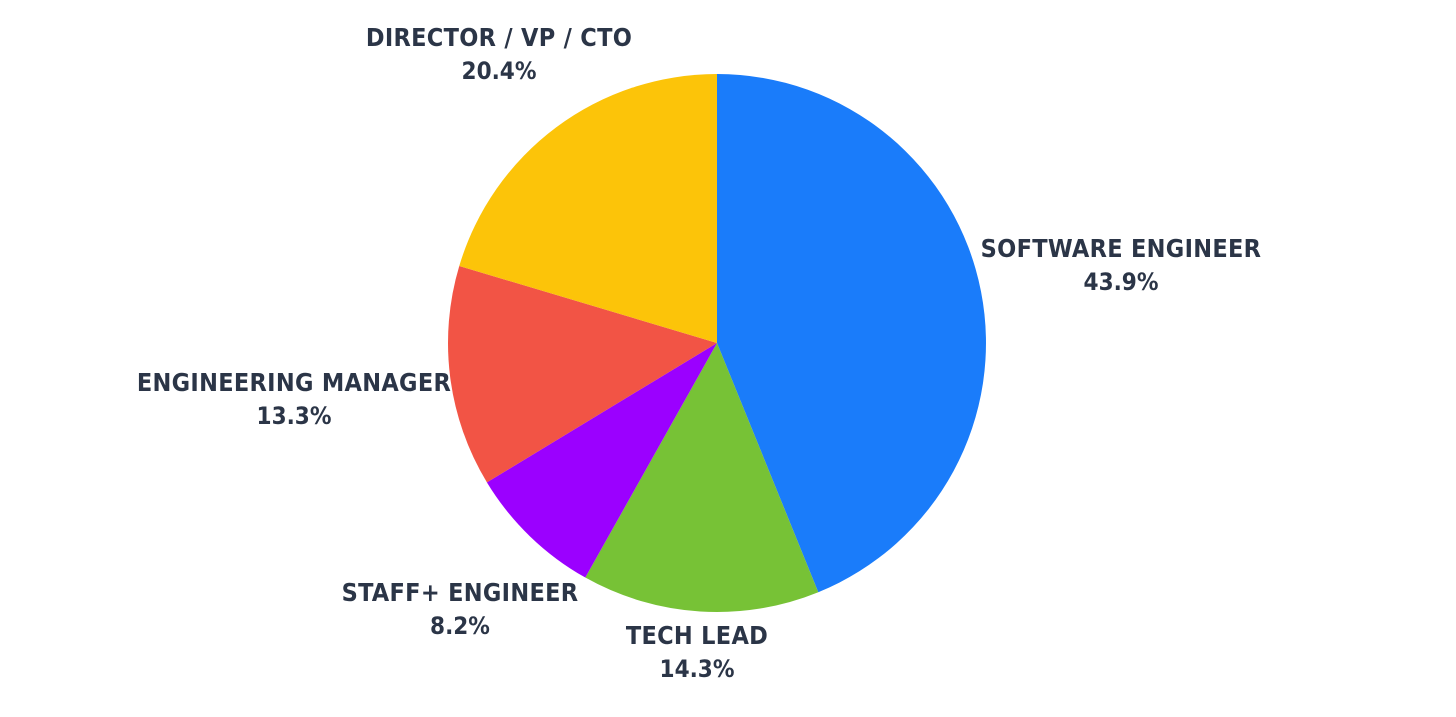  Describe the element at coordinates (294, 416) in the screenshot. I see `slice-value-engineering-manager: 13.3%` at that location.